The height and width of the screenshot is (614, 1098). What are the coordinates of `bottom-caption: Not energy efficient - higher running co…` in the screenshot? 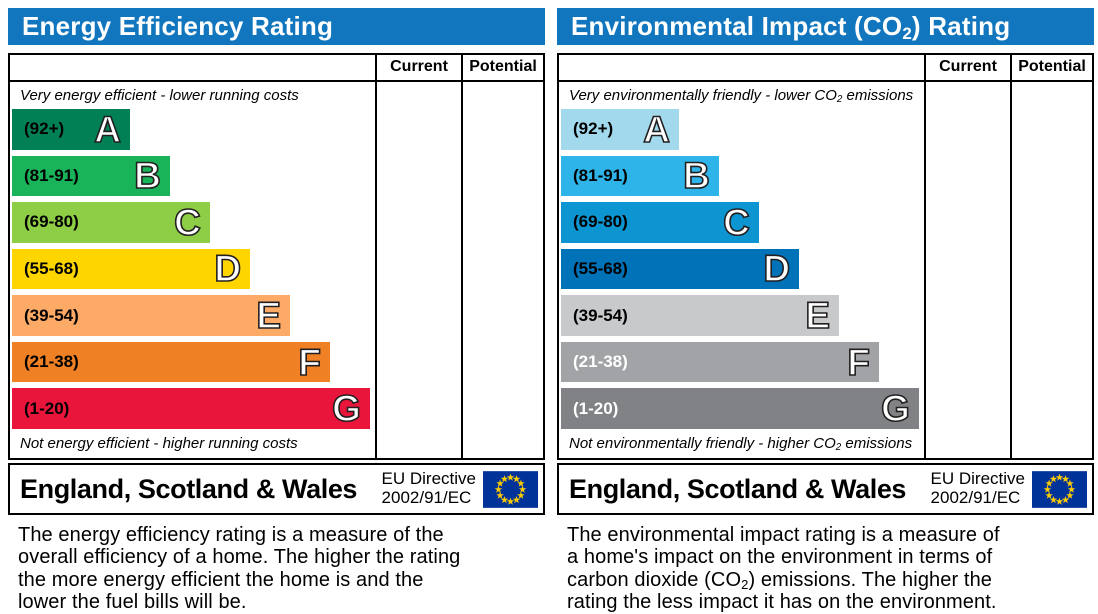 It's located at (159, 443).